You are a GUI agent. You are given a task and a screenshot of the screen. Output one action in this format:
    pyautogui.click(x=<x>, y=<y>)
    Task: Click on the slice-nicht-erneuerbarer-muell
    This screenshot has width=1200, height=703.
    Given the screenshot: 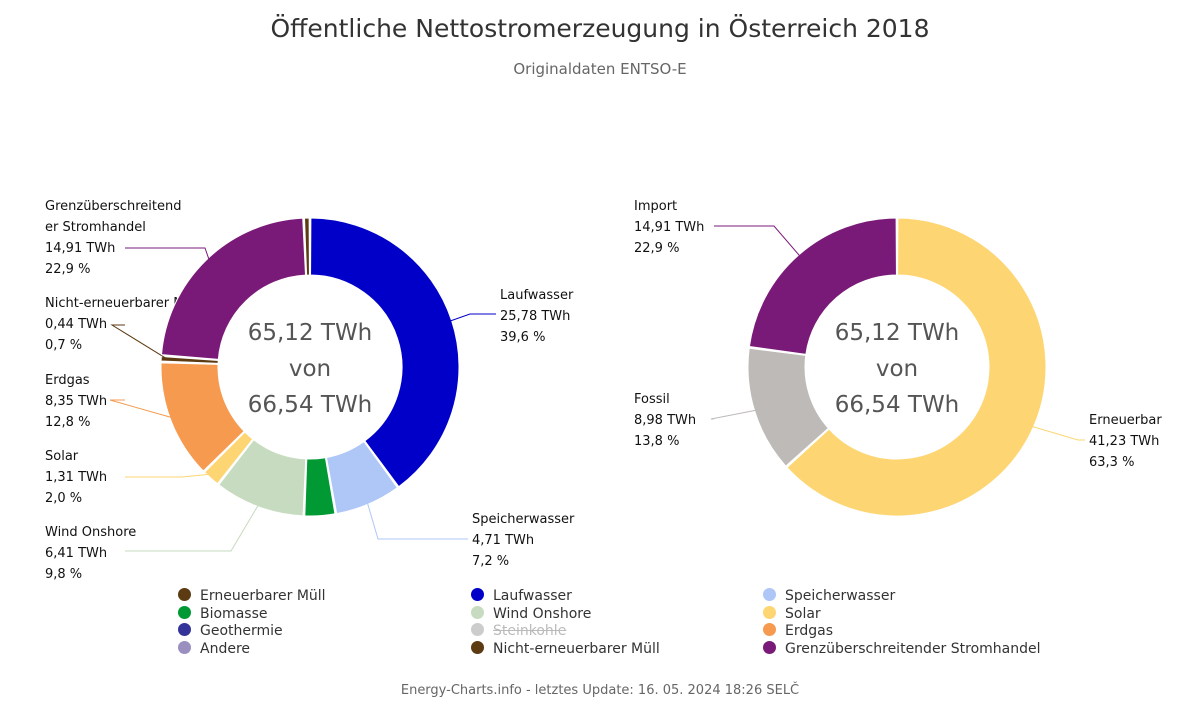 What is the action you would take?
    pyautogui.click(x=189, y=359)
    